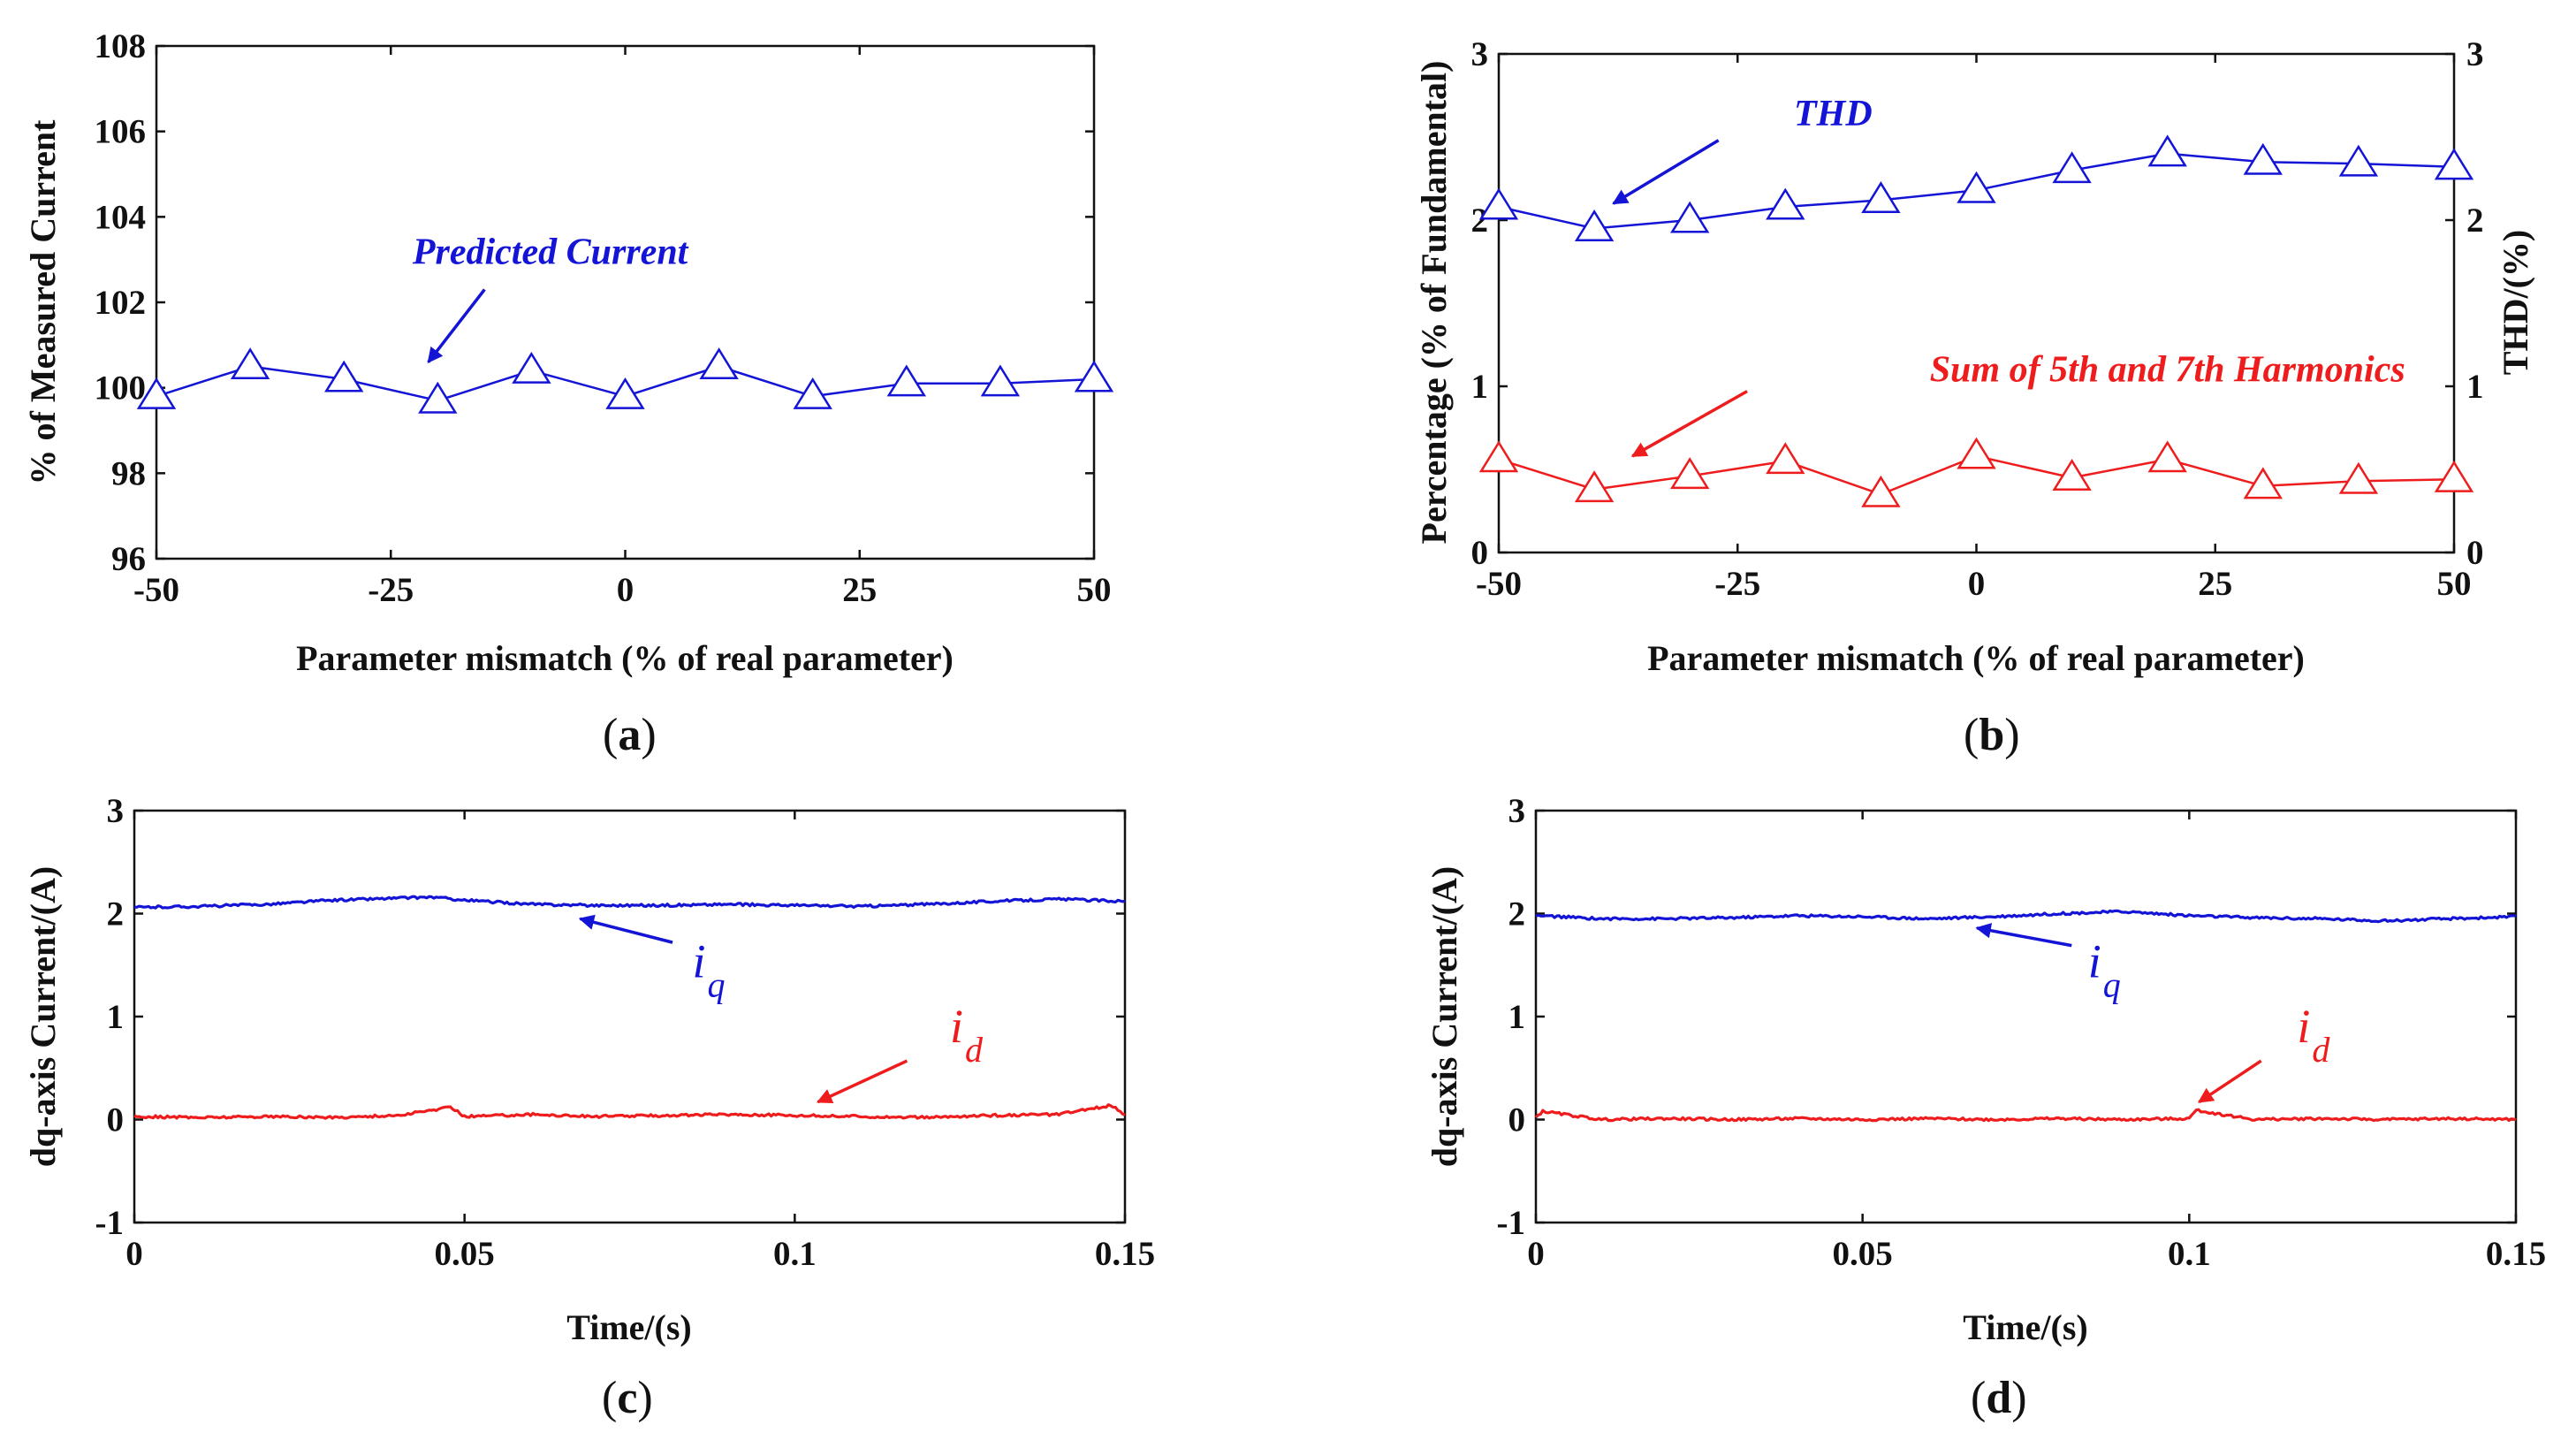 The image size is (2576, 1440). What do you see at coordinates (129, 473) in the screenshot?
I see `y-tick-label: 98` at bounding box center [129, 473].